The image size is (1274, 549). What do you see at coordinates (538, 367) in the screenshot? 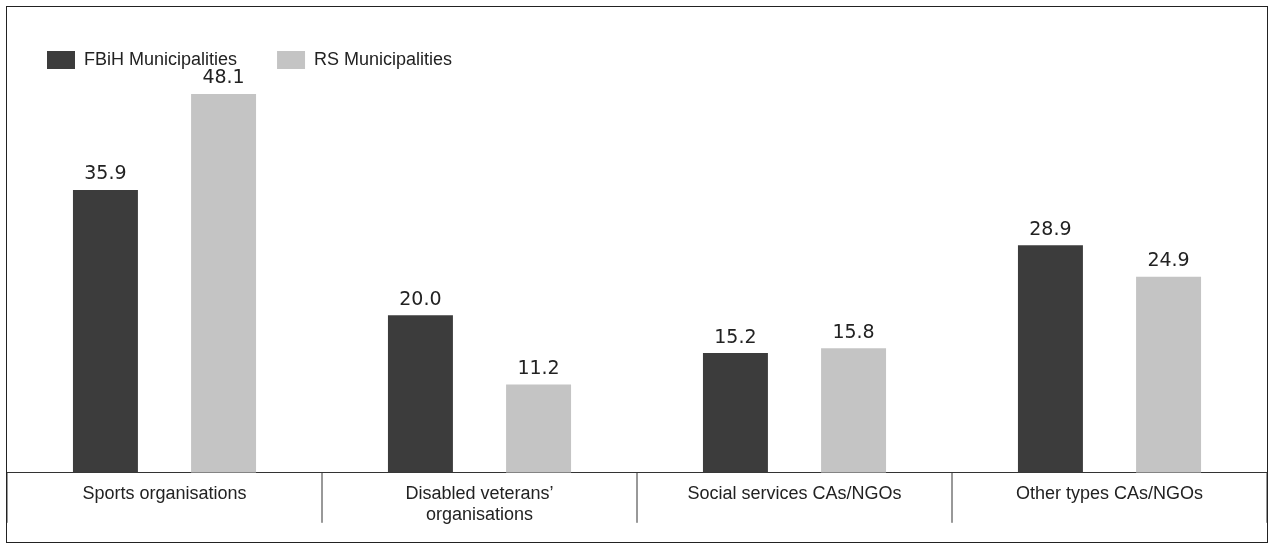
I see `data-label: 11.2` at bounding box center [538, 367].